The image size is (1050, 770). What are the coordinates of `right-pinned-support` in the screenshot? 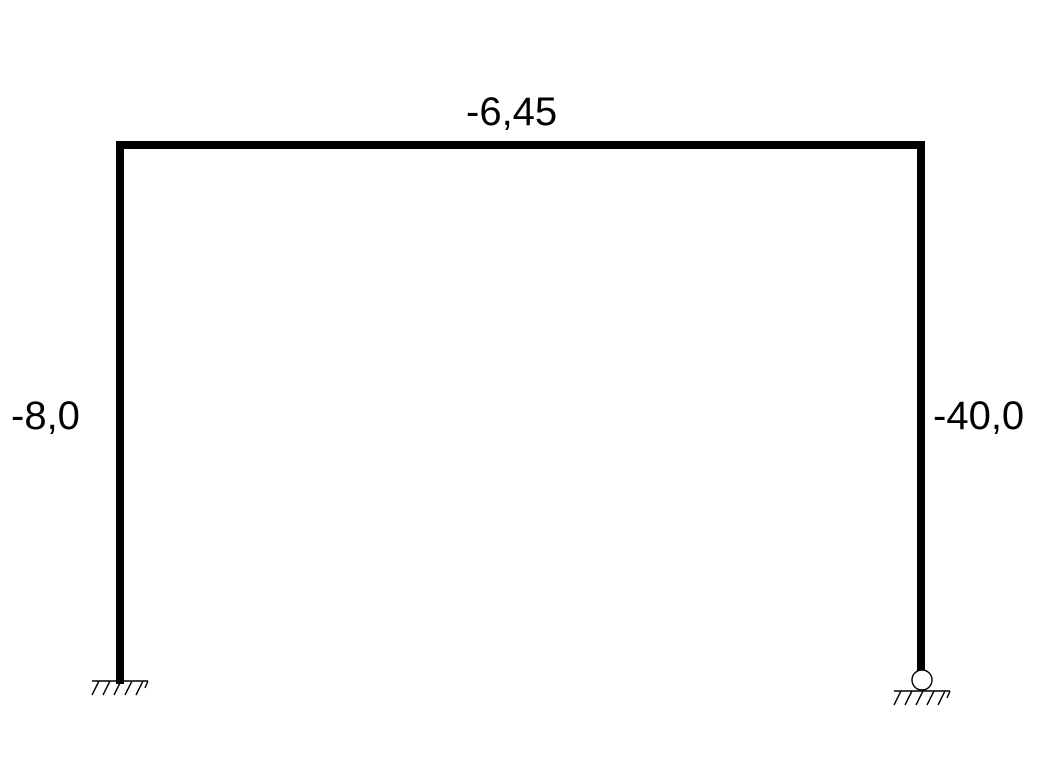 It's located at (922, 687).